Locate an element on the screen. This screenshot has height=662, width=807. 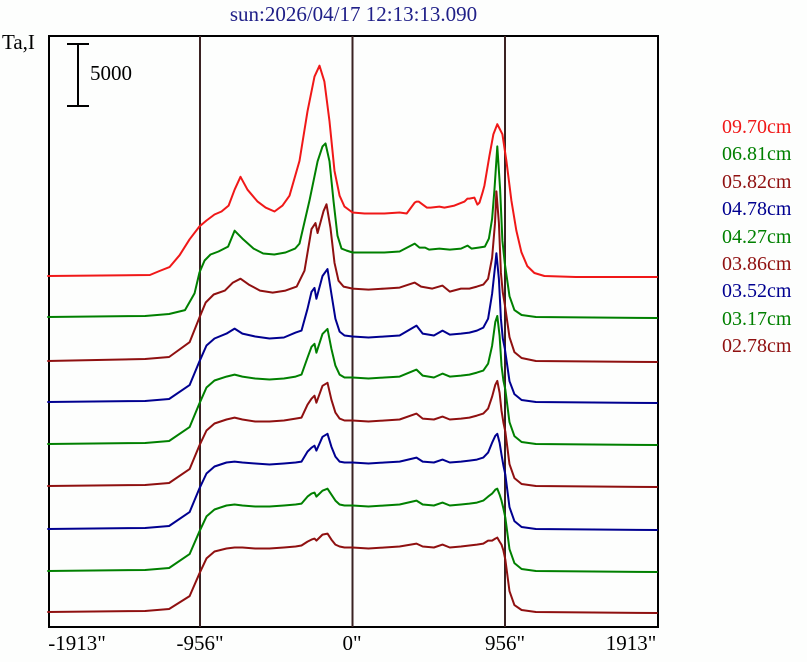
x-tick-label: 0" is located at coordinates (352, 643).